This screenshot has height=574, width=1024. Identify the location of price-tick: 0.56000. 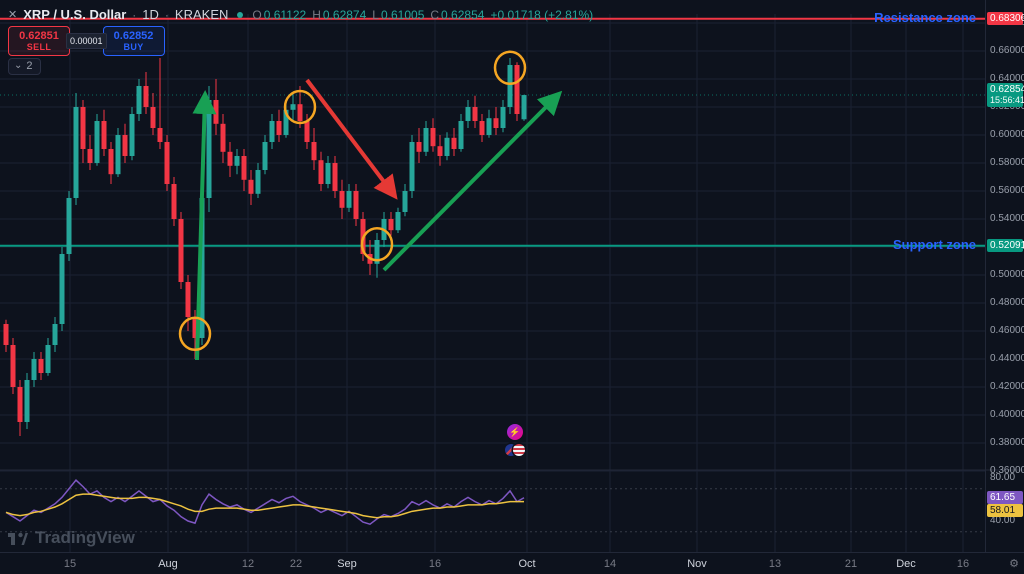
(1007, 190).